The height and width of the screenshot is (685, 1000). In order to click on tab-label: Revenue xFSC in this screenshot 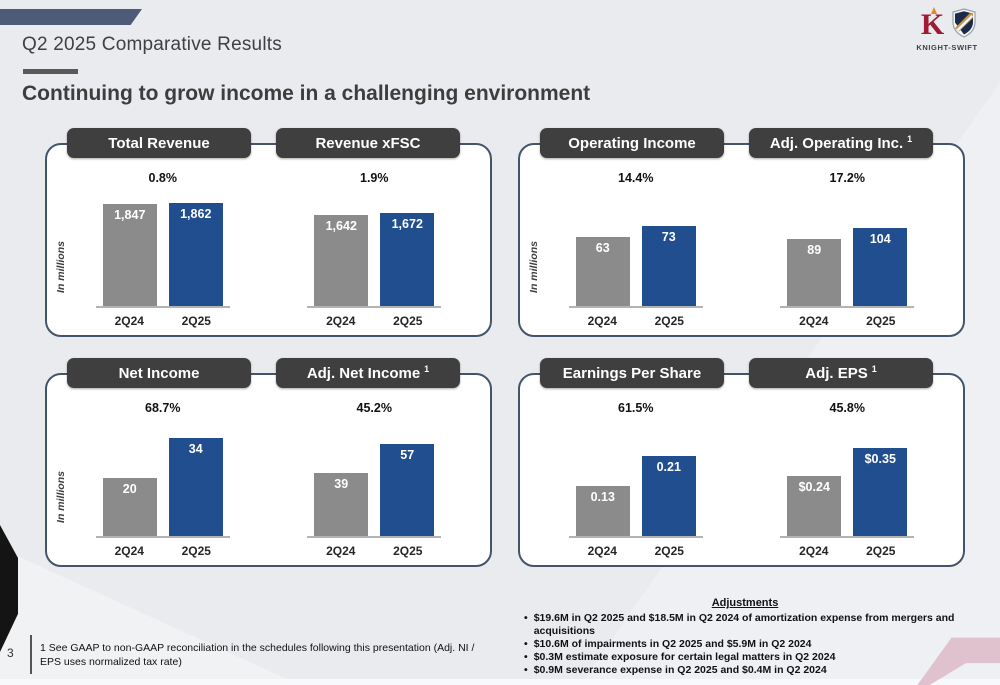, I will do `click(368, 143)`.